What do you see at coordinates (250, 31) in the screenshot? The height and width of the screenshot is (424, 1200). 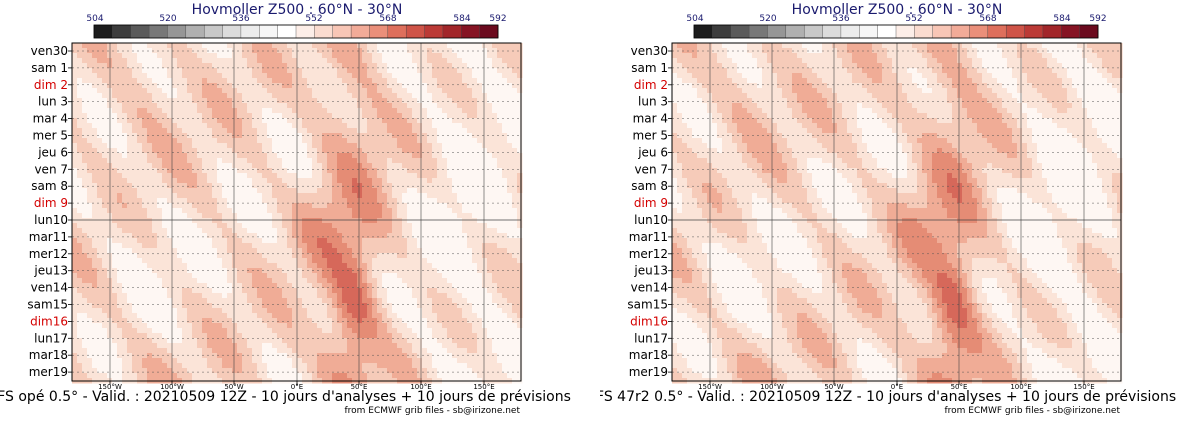 I see `colorbar-swatch` at bounding box center [250, 31].